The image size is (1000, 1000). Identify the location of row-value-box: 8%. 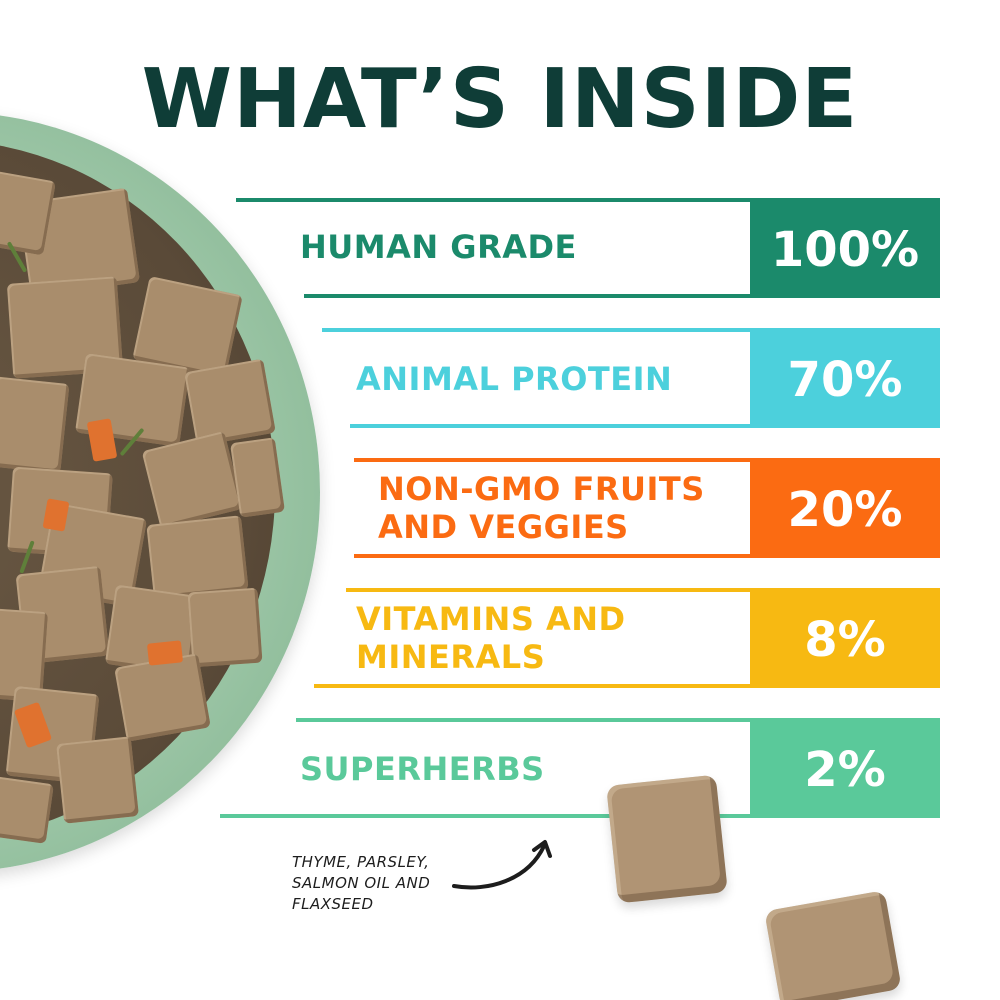
(845, 640).